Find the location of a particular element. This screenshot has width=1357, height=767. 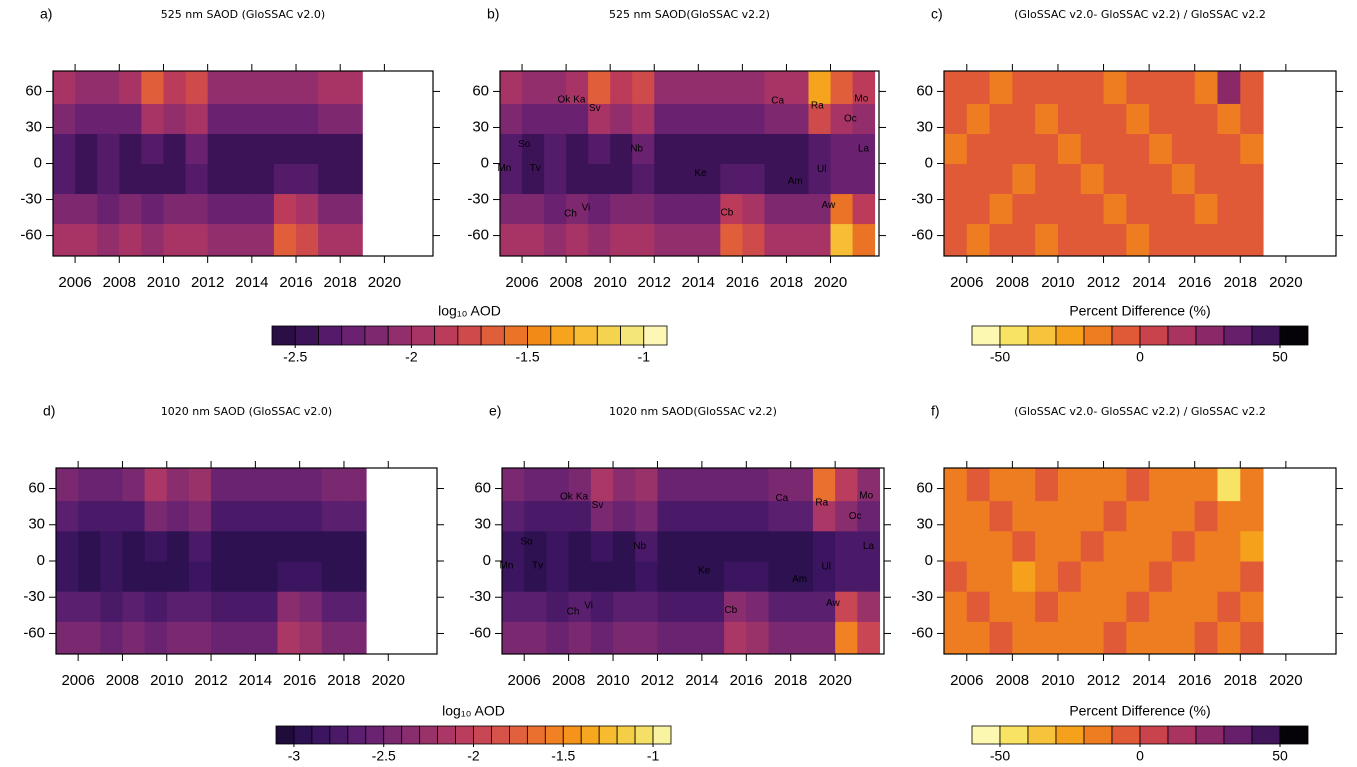

panel-label: d) is located at coordinates (49, 411).